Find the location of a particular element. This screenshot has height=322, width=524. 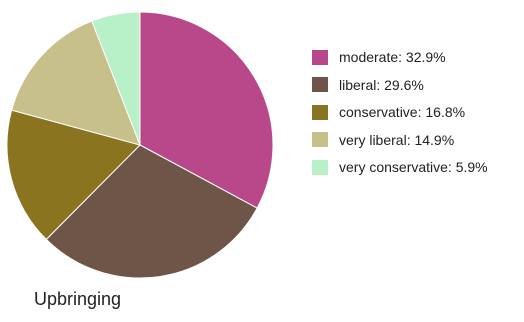

legend-item-liberal: liberal: 29.6% is located at coordinates (400, 85).